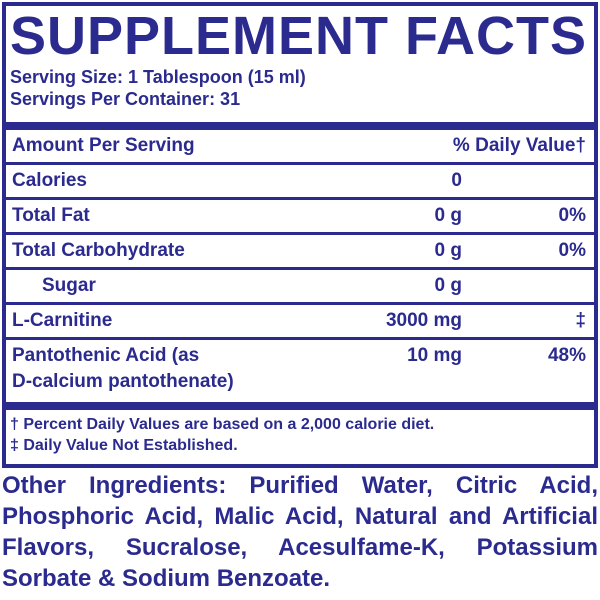  I want to click on table-row: L-Carnitine 3000 mg ‡, so click(299, 325).